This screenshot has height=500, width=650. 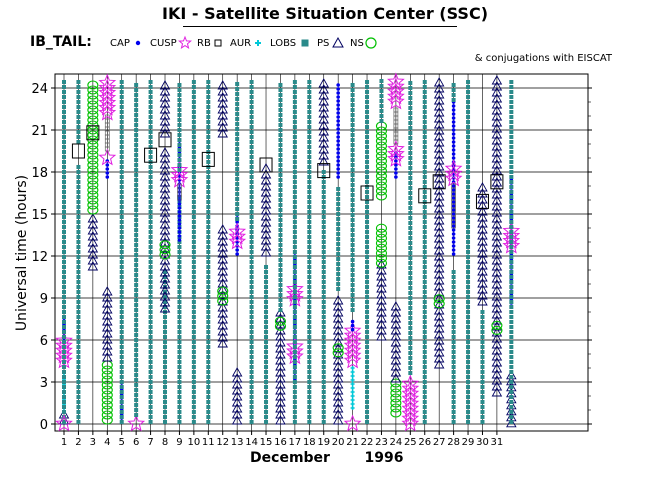 What do you see at coordinates (39, 89) in the screenshot?
I see `y-tick-label: 24` at bounding box center [39, 89].